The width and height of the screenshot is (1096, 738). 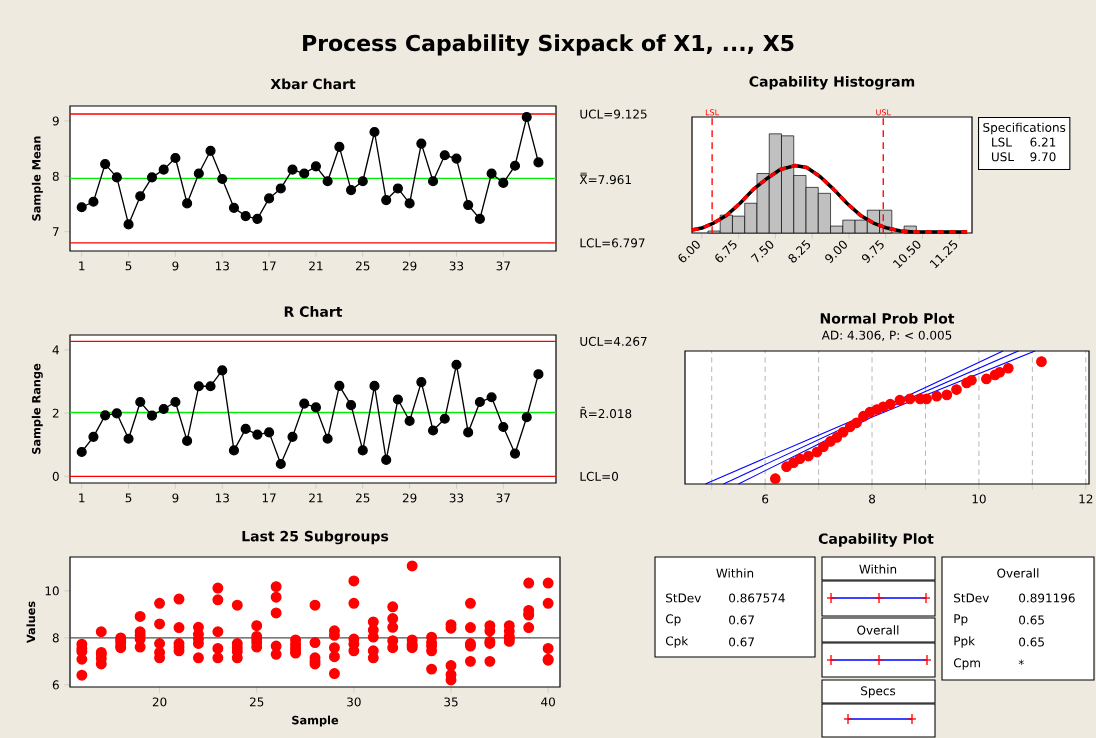 I want to click on text: 9.70, so click(x=1043, y=157).